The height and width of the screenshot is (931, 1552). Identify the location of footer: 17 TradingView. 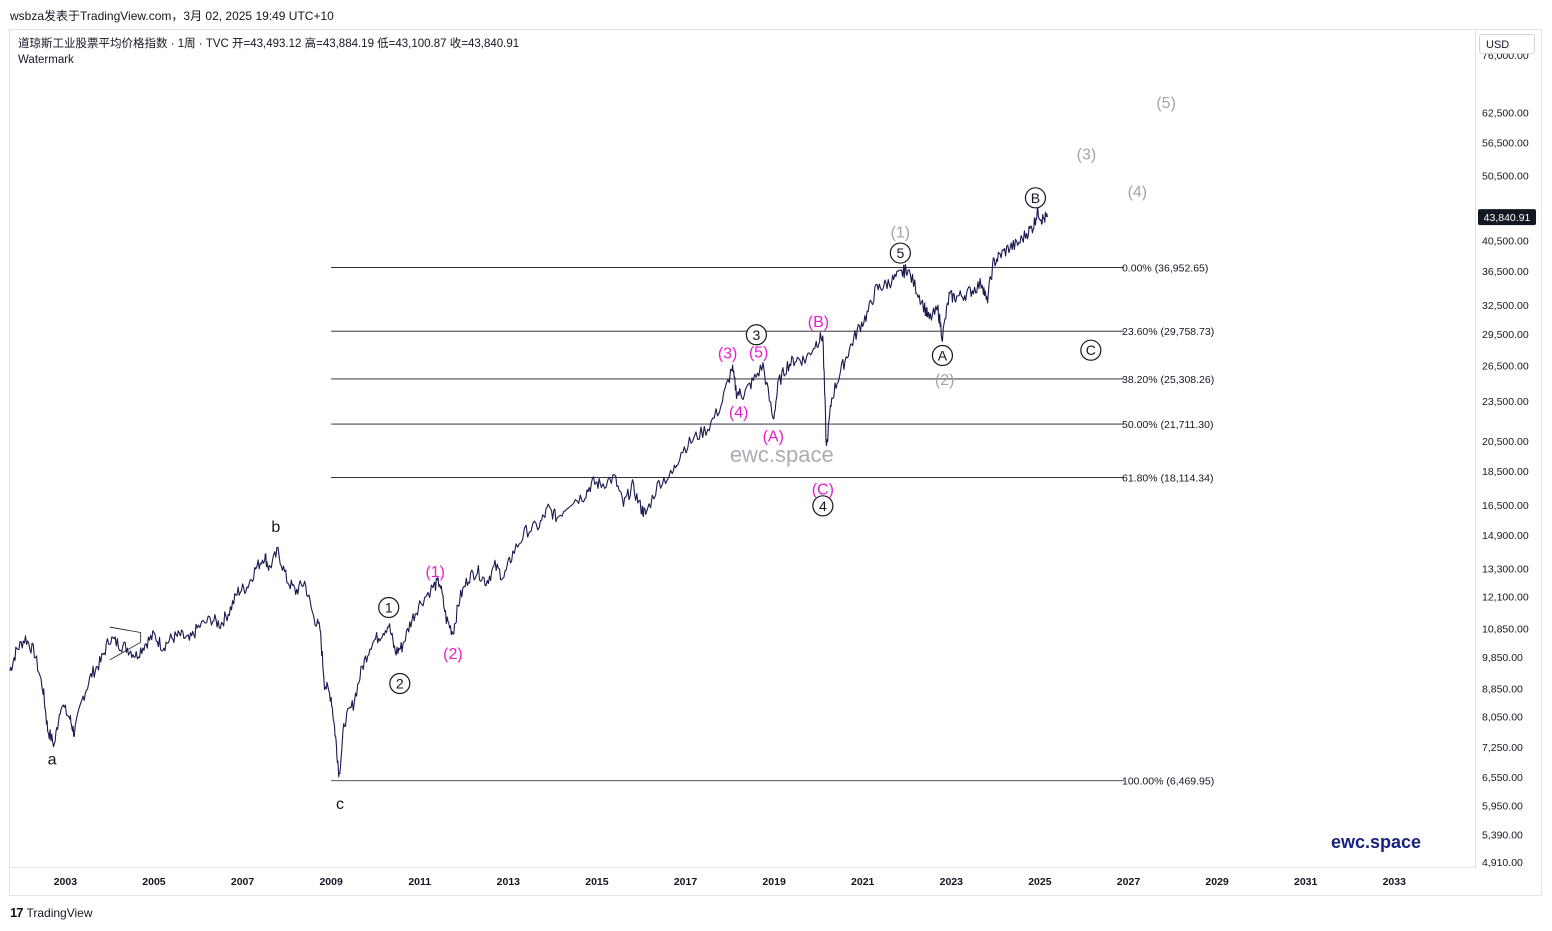
(51, 912).